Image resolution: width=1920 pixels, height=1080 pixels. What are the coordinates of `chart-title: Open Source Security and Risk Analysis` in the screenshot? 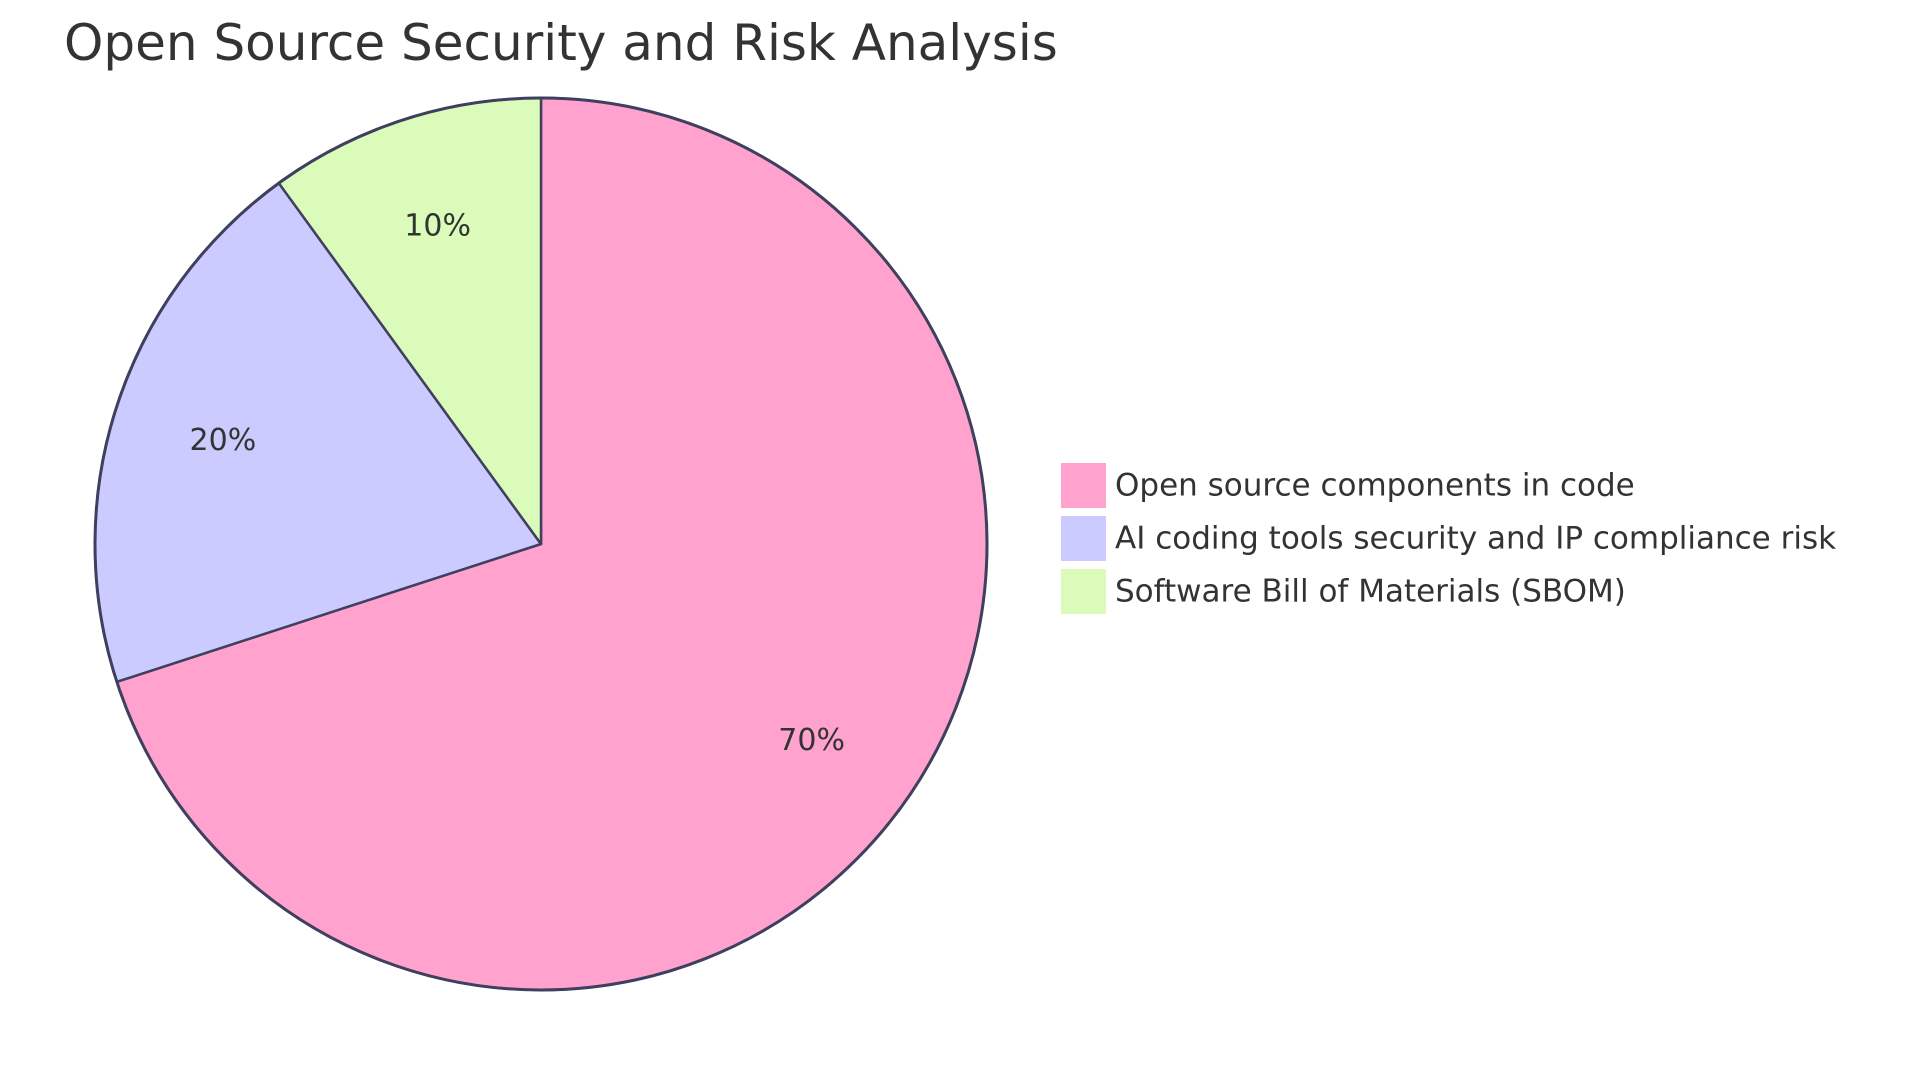 It's located at (561, 43).